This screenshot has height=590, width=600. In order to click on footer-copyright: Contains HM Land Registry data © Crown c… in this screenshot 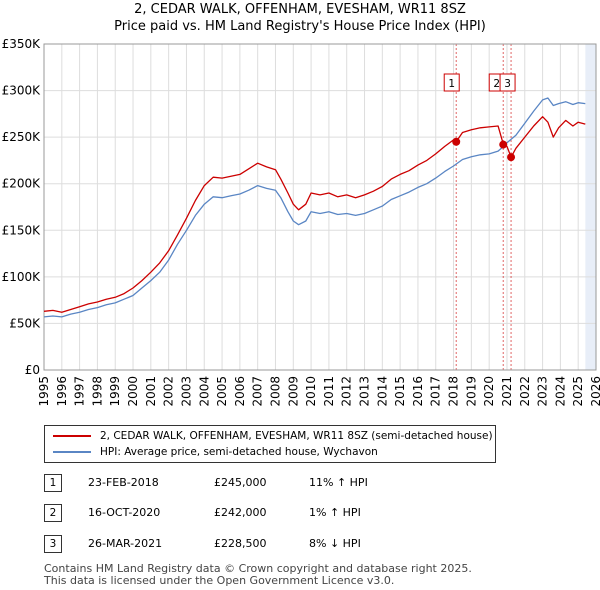, I will do `click(258, 568)`.